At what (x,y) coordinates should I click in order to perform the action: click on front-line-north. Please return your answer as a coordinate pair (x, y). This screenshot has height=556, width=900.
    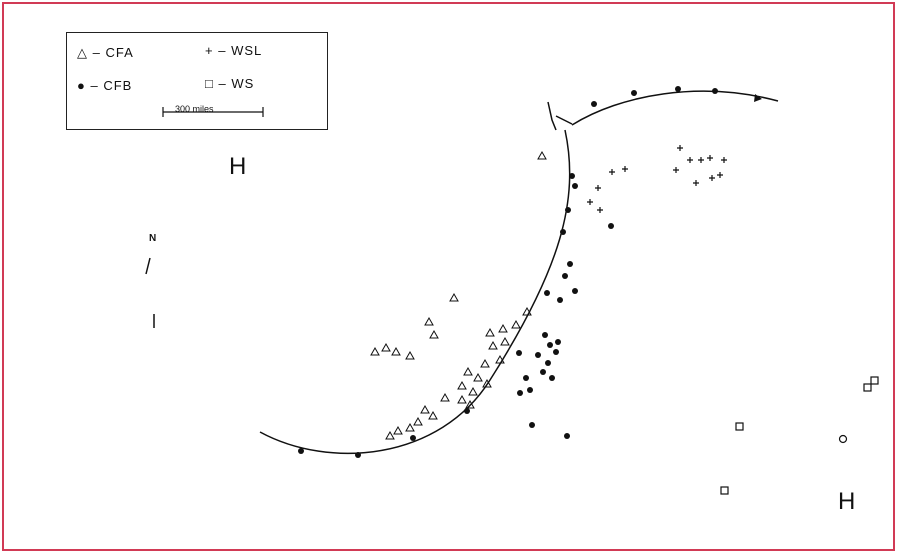
    Looking at the image, I should click on (675, 108).